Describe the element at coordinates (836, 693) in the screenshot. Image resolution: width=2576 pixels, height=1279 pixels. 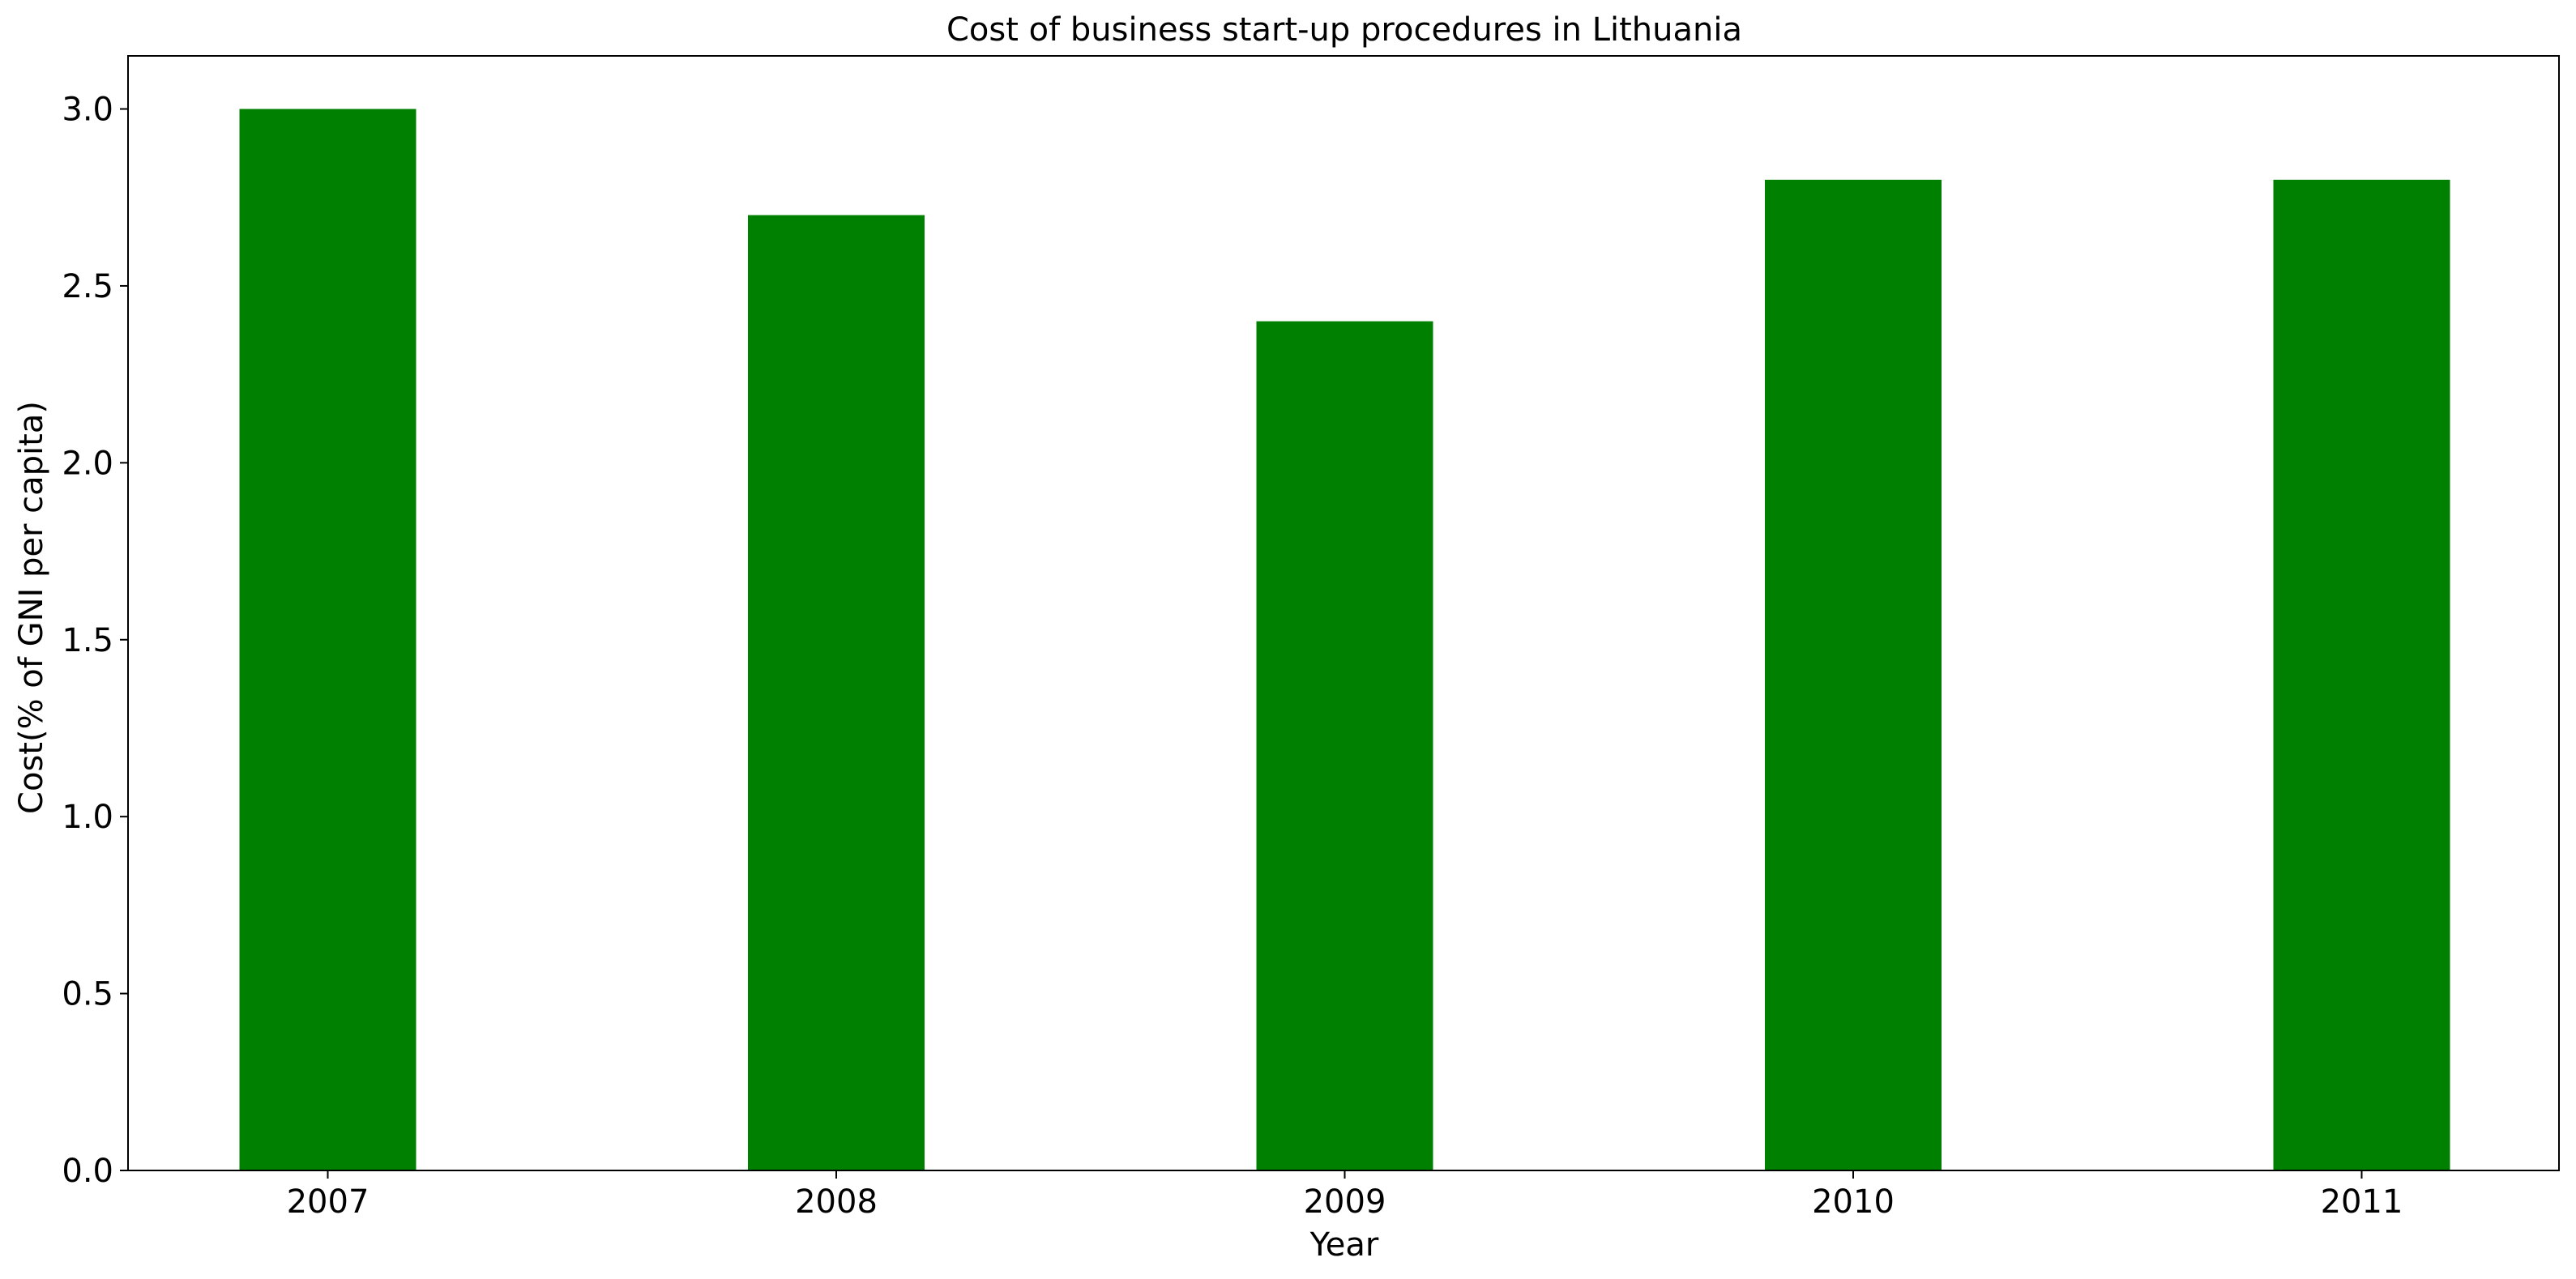
I see `bar-2008` at that location.